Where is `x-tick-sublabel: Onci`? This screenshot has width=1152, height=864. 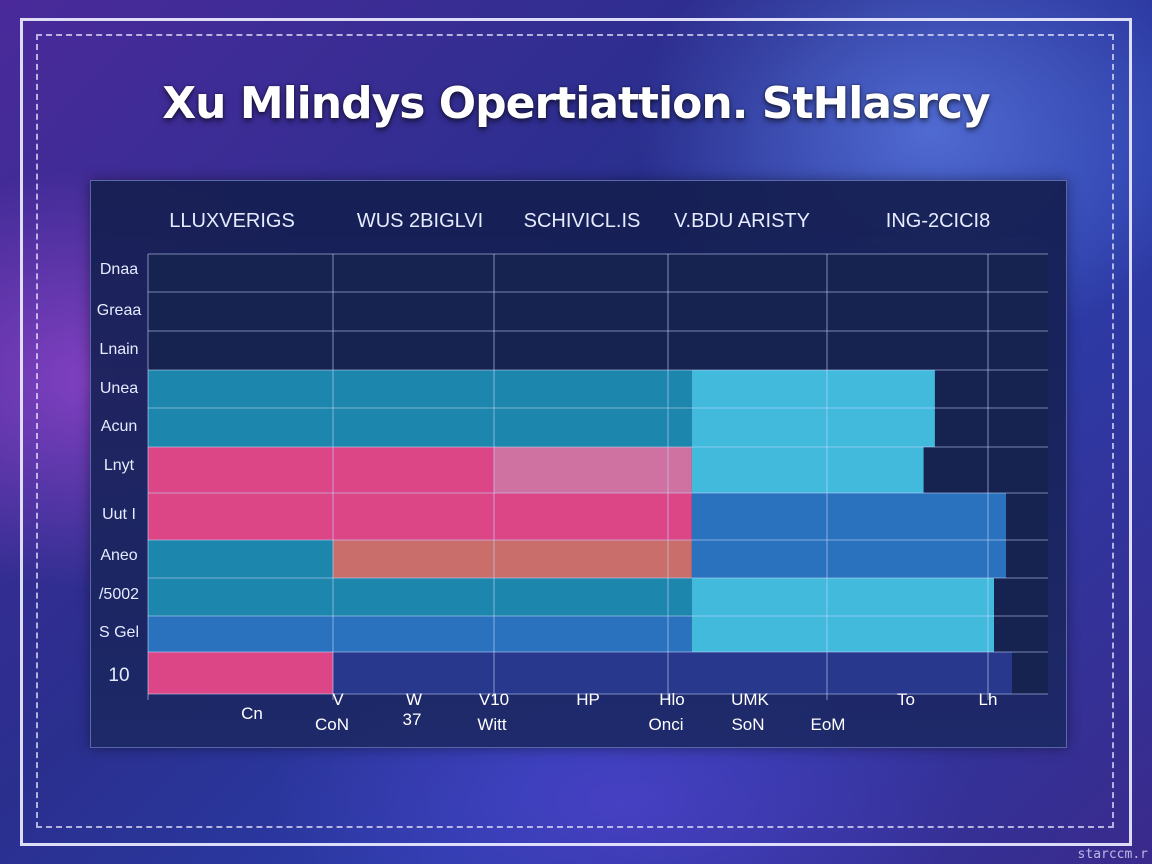 x-tick-sublabel: Onci is located at coordinates (666, 724).